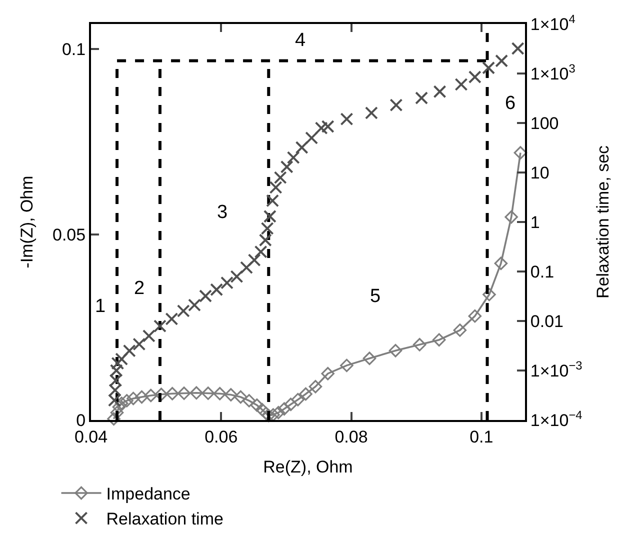  What do you see at coordinates (375, 296) in the screenshot?
I see `annotation: 5` at bounding box center [375, 296].